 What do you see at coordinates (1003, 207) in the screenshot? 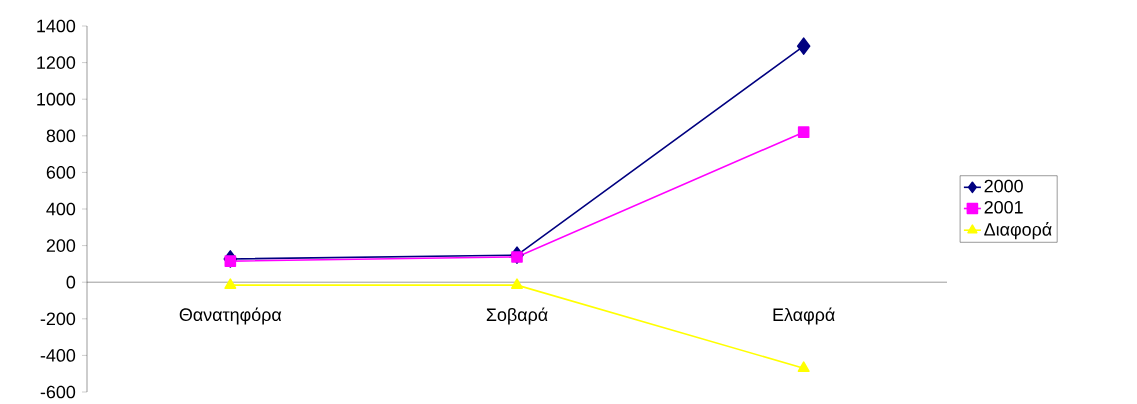
I see `legend-label: 2001` at bounding box center [1003, 207].